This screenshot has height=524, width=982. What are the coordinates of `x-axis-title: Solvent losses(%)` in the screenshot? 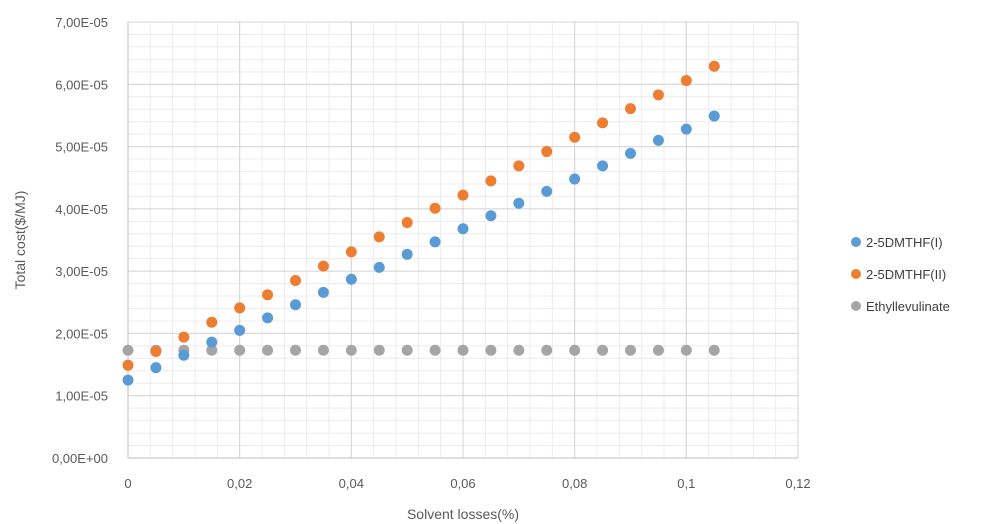 It's located at (463, 514).